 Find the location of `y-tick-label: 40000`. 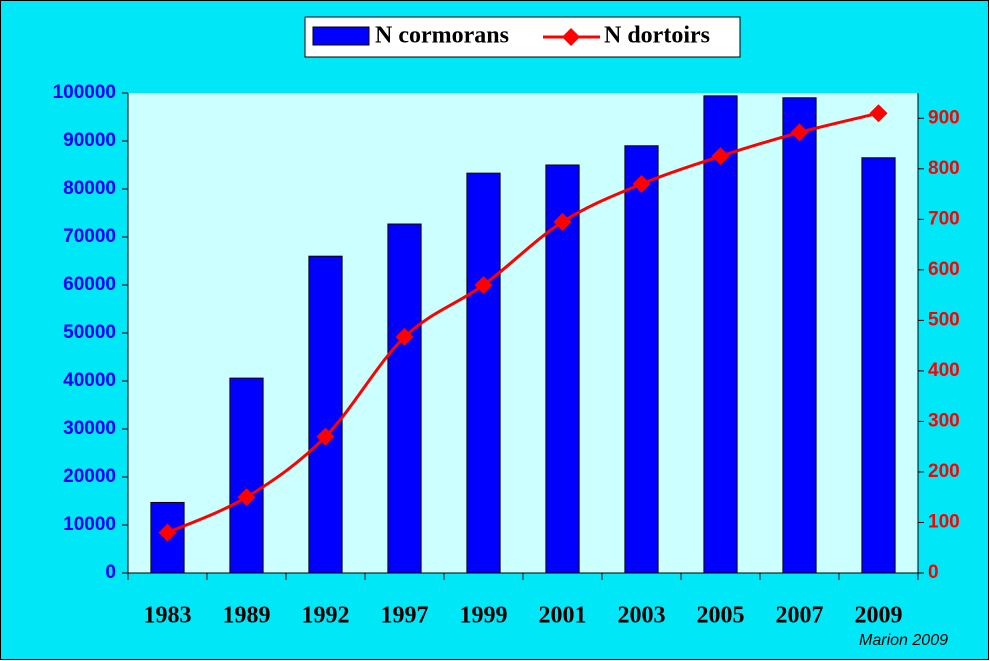

y-tick-label: 40000 is located at coordinates (89, 380).